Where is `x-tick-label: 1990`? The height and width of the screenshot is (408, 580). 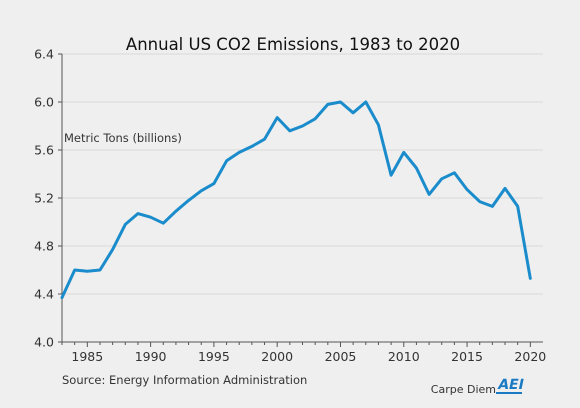
x-tick-label: 1990 is located at coordinates (151, 356).